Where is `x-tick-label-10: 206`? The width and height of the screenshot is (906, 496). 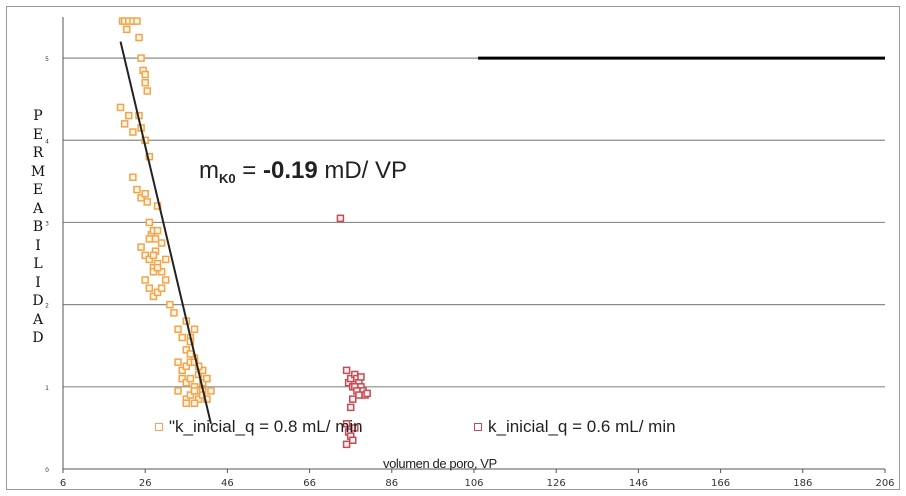 x-tick-label-10: 206 is located at coordinates (884, 483).